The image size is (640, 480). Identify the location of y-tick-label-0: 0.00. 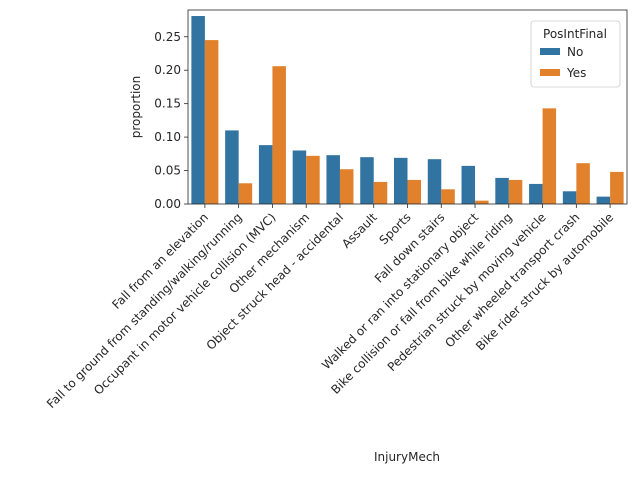
(167, 204).